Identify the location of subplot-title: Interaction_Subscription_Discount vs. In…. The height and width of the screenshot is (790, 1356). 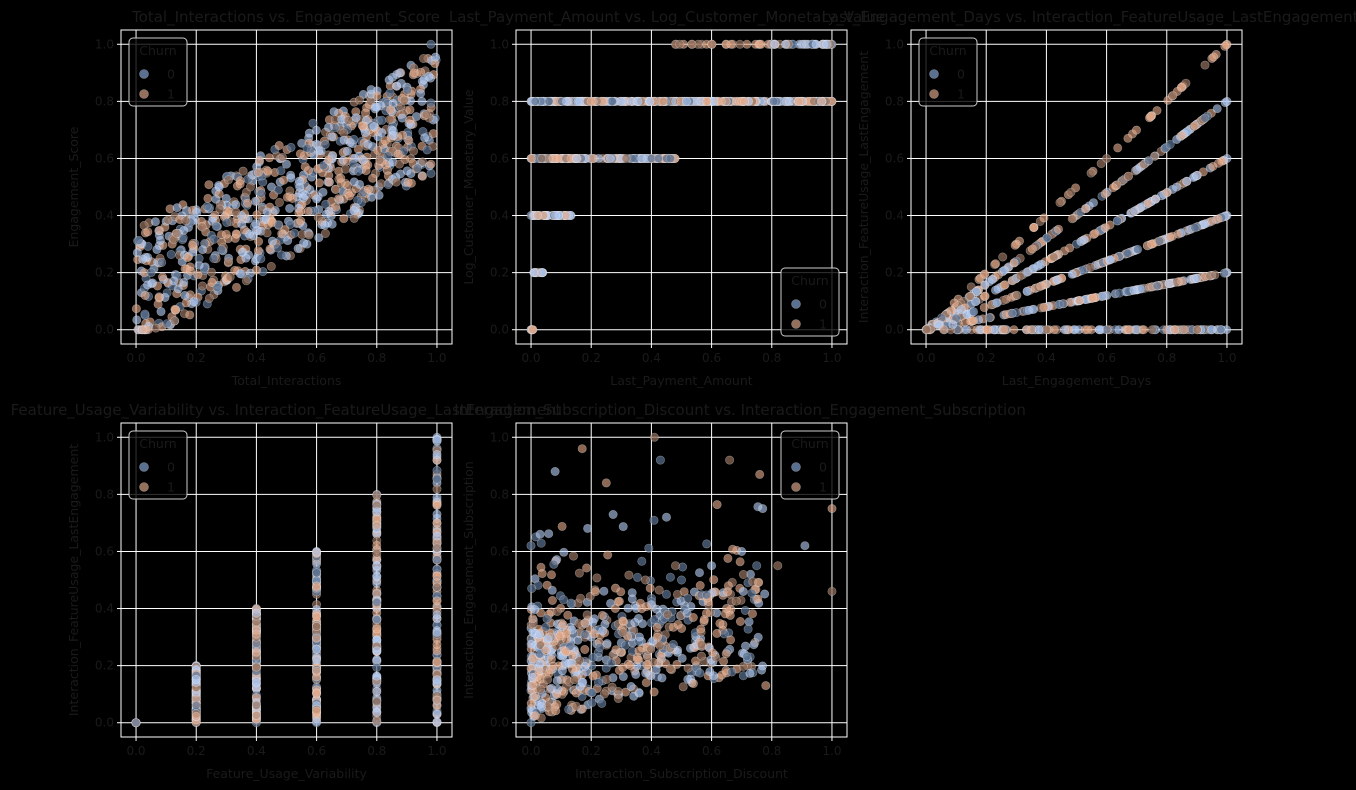
(740, 410).